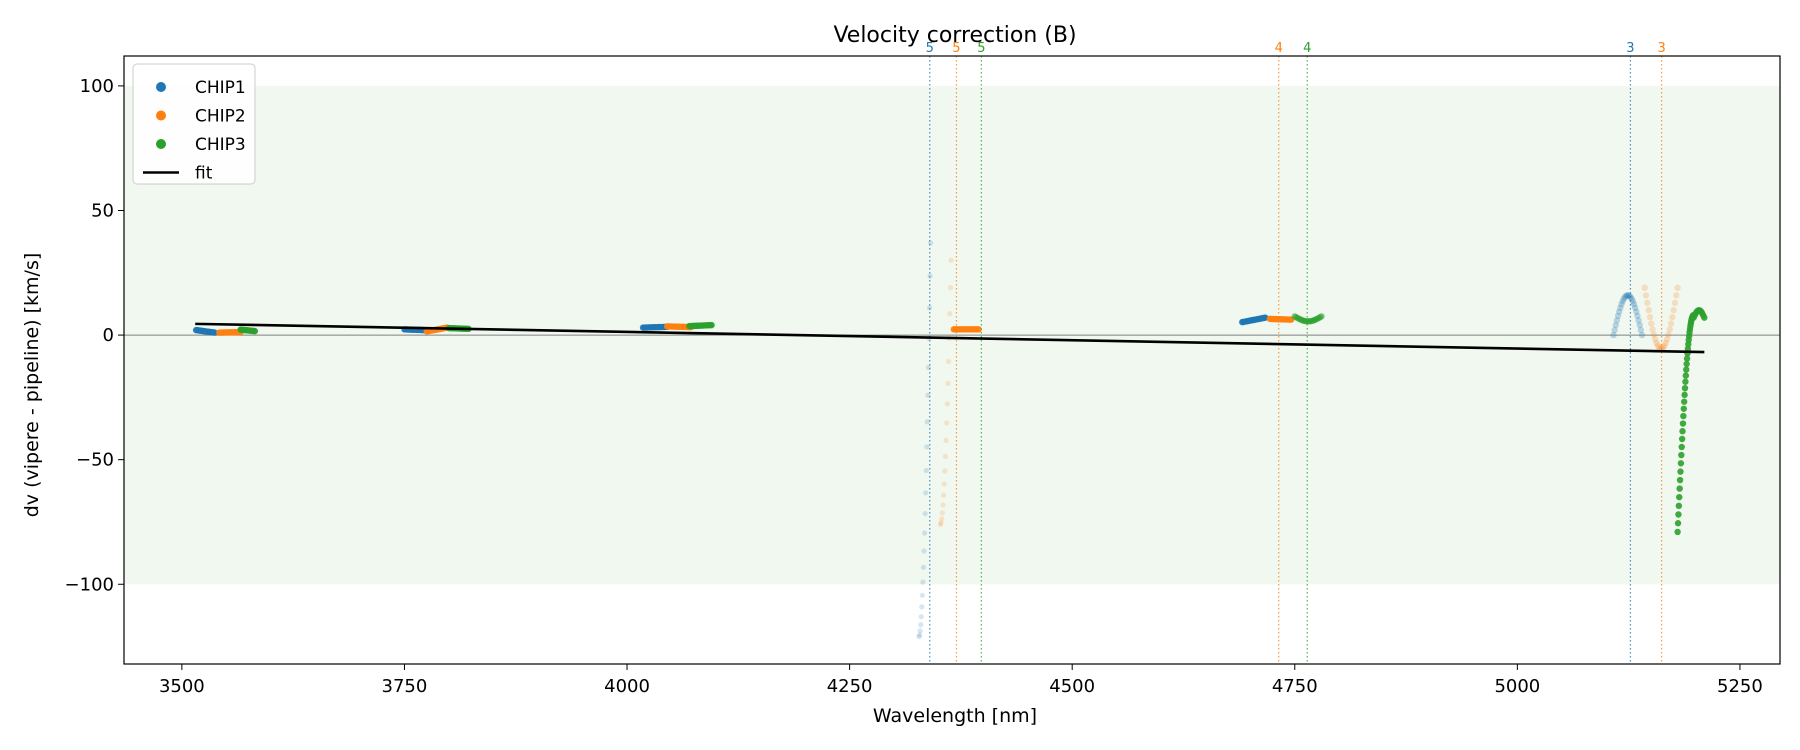  What do you see at coordinates (850, 686) in the screenshot?
I see `x-tick-label-3: 4250` at bounding box center [850, 686].